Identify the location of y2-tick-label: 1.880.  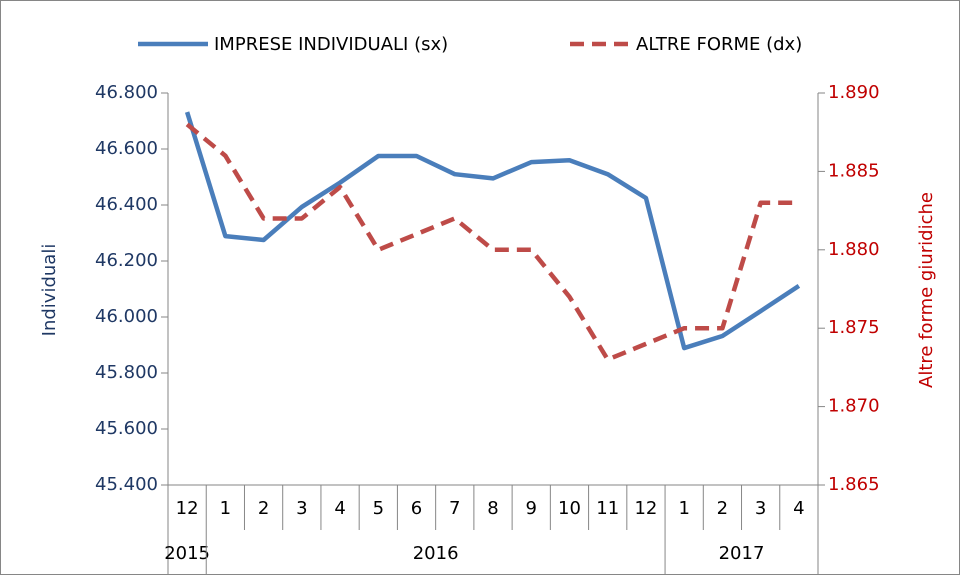
(854, 249).